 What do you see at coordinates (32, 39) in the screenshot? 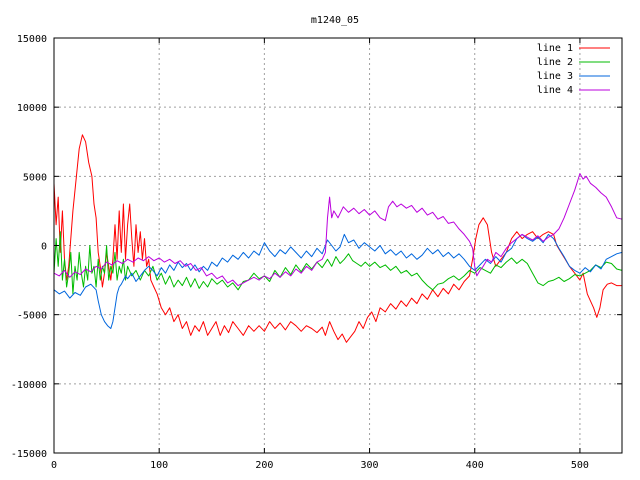
I see `y-tick-label: 15000` at bounding box center [32, 39].